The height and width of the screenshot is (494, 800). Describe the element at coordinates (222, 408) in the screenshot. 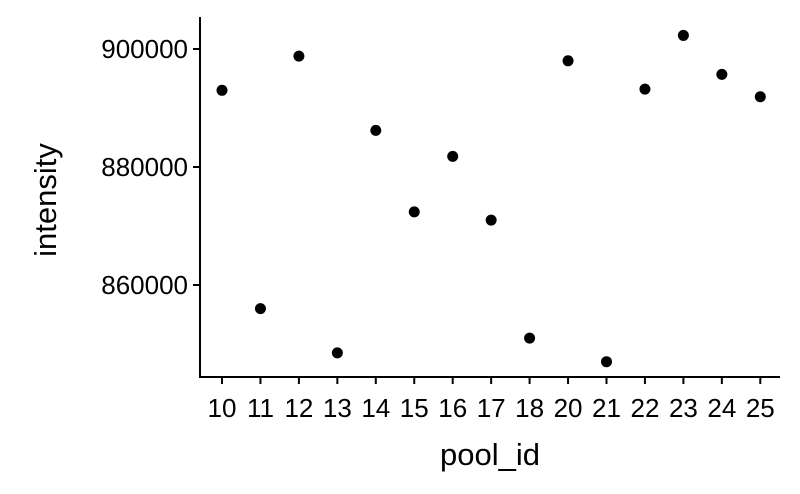

I see `x-tick-label: 10` at that location.